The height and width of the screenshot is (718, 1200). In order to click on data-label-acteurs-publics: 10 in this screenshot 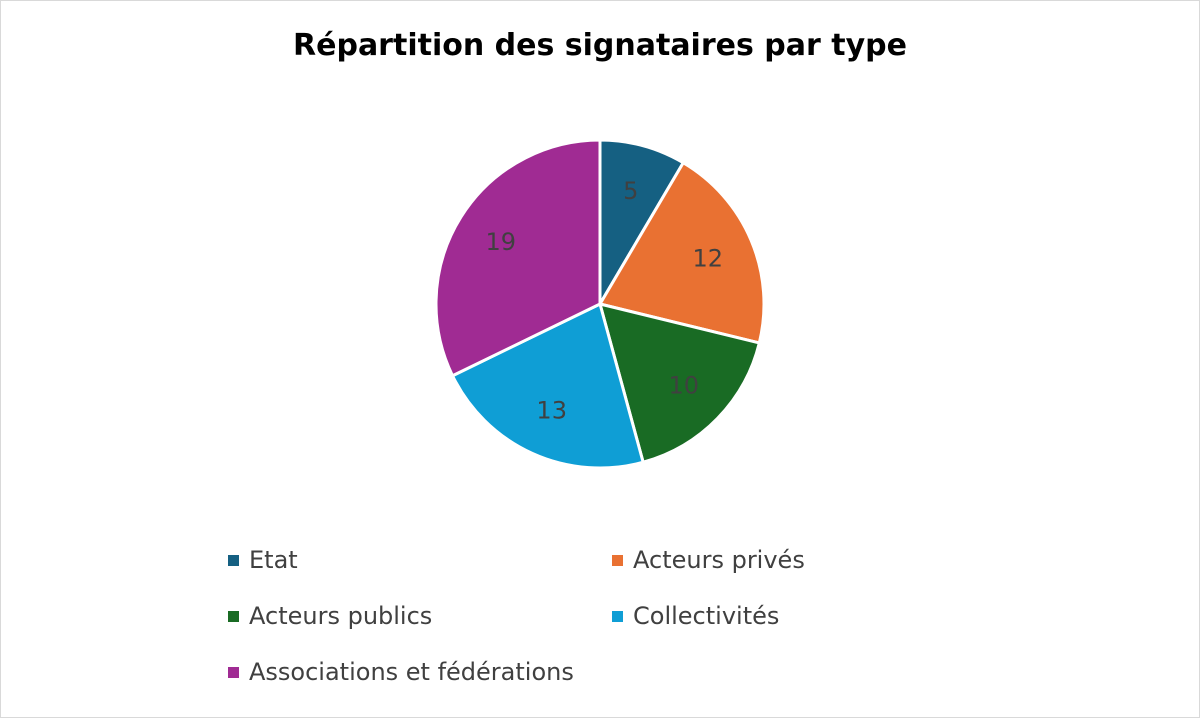, I will do `click(684, 386)`.